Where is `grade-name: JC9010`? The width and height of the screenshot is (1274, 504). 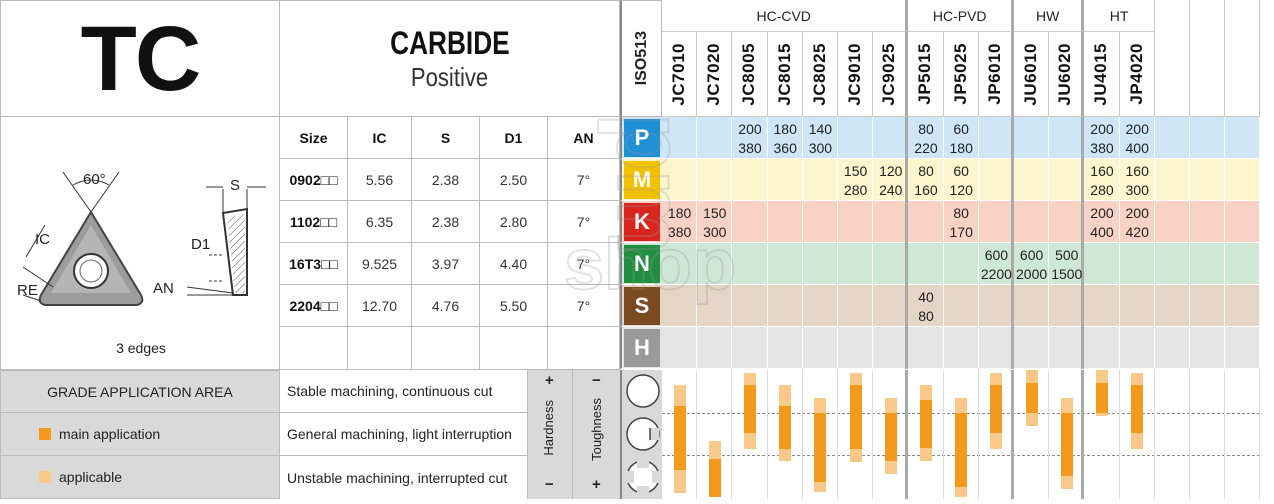 grade-name: JC9010 is located at coordinates (855, 74).